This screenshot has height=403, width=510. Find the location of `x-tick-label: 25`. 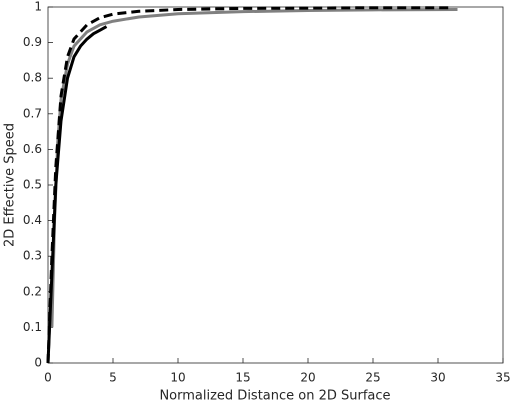

x-tick-label: 25 is located at coordinates (372, 378).